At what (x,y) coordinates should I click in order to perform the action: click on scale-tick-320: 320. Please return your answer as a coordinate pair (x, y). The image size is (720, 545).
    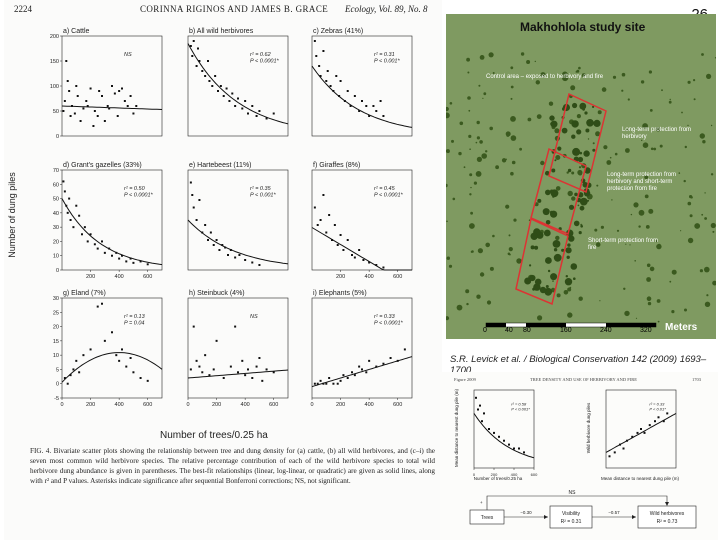
    Looking at the image, I should click on (646, 330).